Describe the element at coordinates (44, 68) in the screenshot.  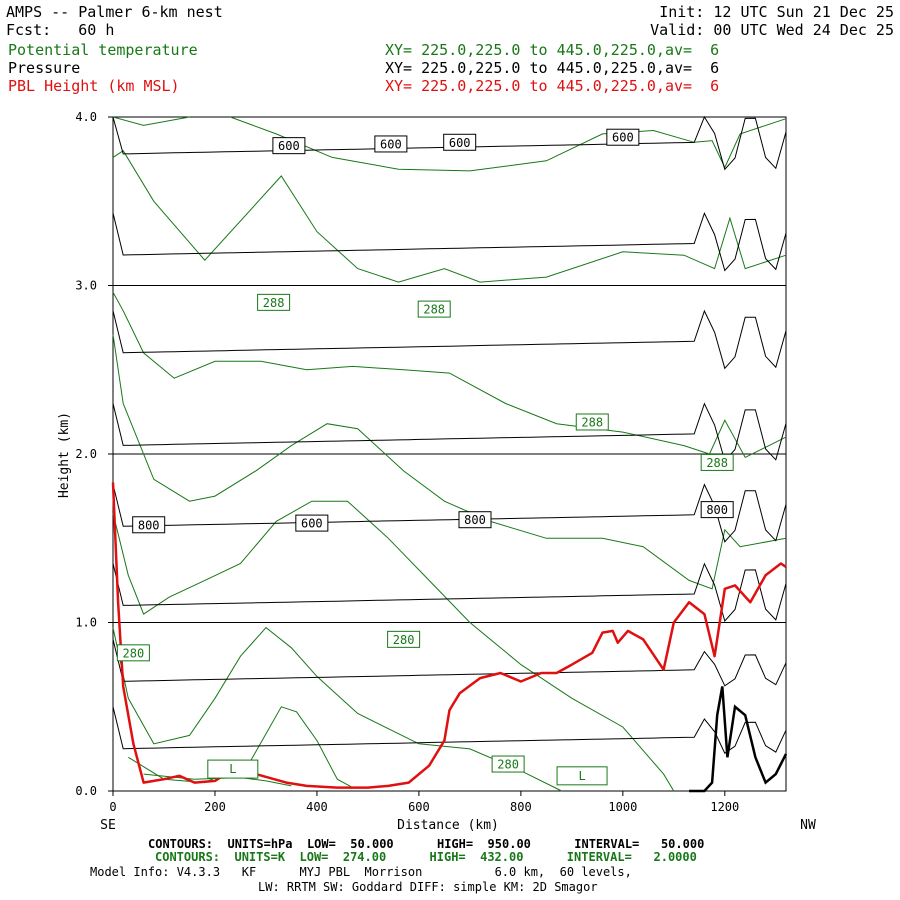
I see `field-name-pressure: Pressure` at that location.